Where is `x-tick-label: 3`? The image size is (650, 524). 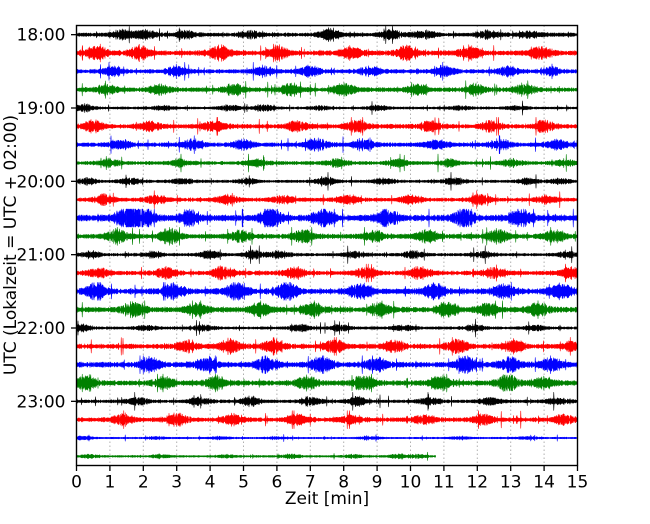
x-tick-label: 3 is located at coordinates (176, 483).